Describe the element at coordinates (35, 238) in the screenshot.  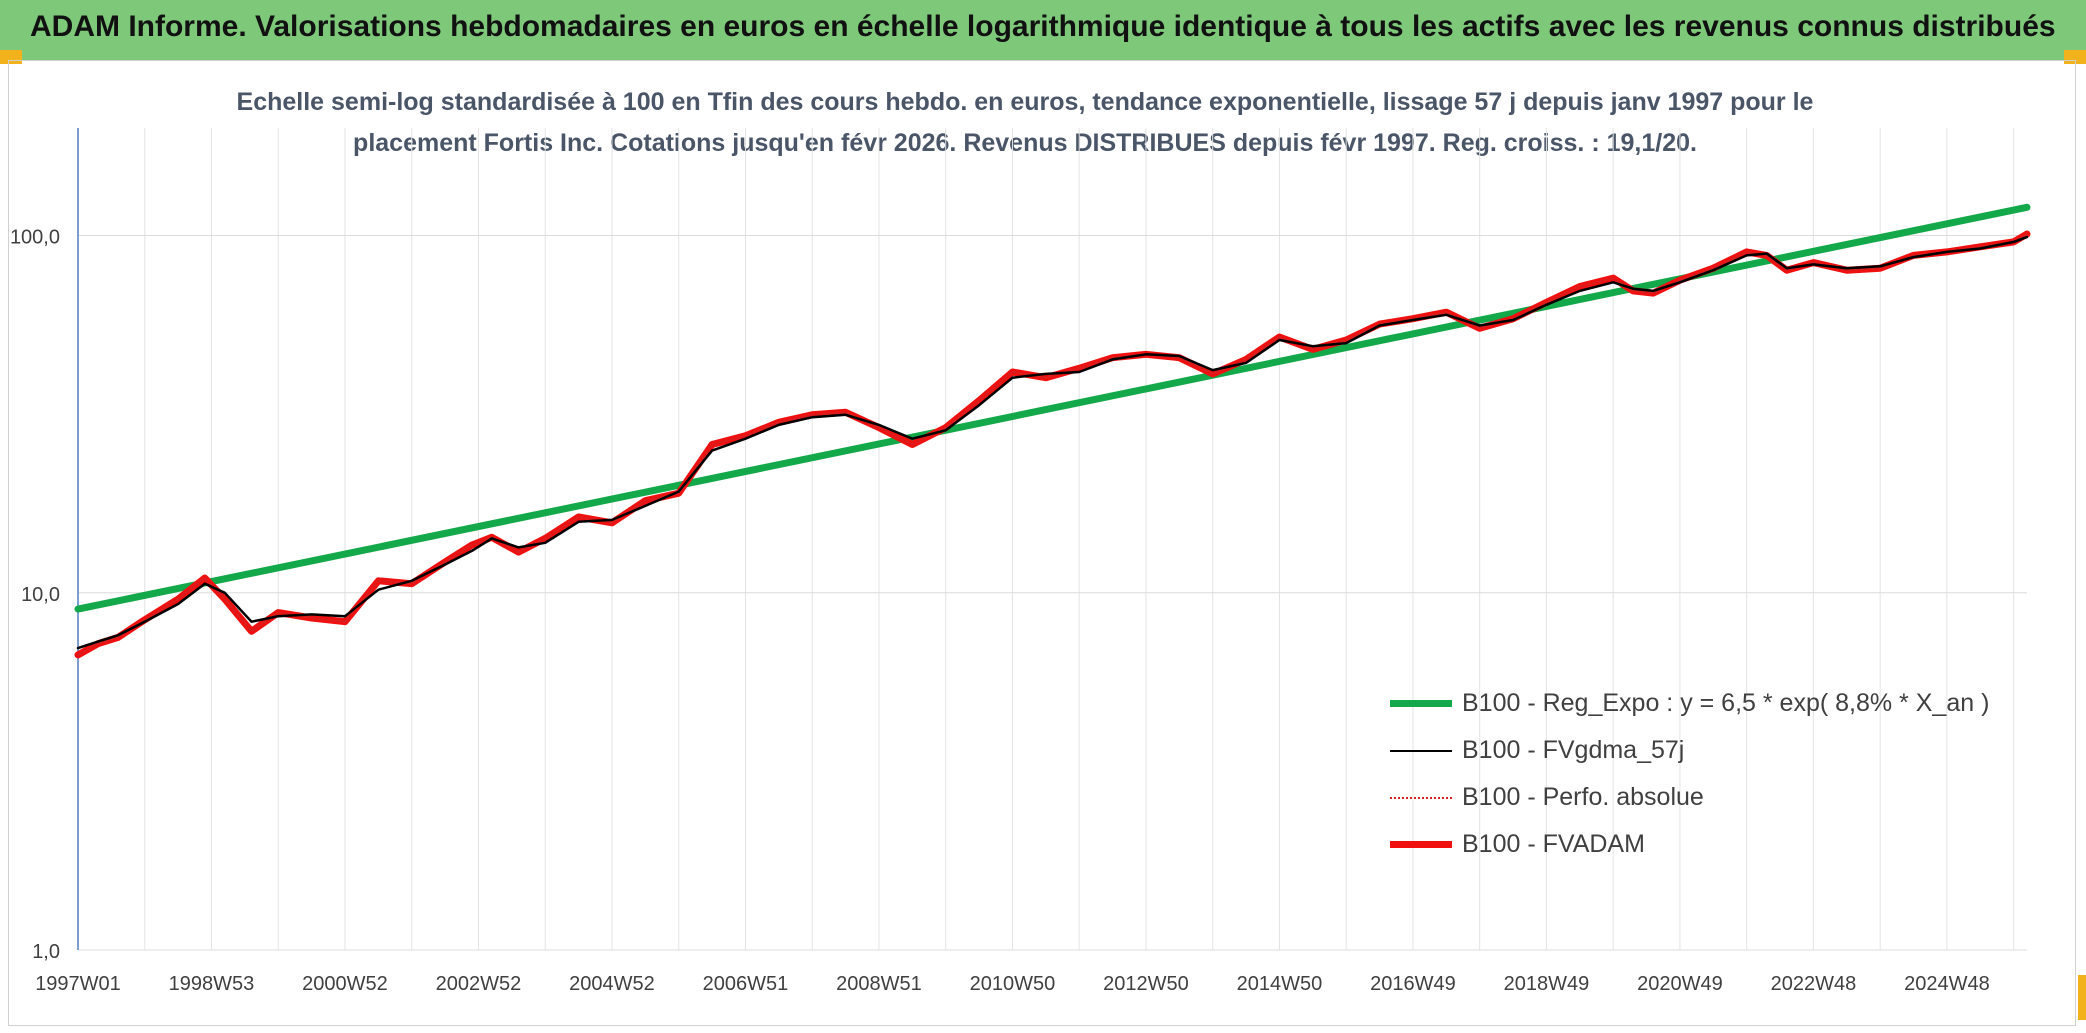
I see `y-tick-label: 100,0` at that location.